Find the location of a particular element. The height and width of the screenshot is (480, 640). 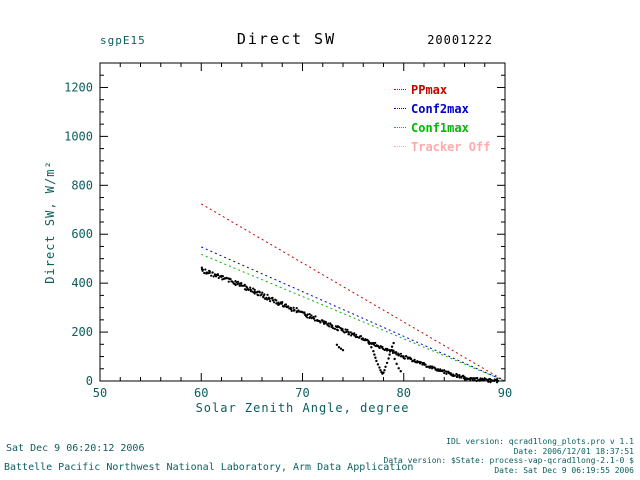

x-axis-label: Solar Zenith Angle, degree is located at coordinates (302, 408).